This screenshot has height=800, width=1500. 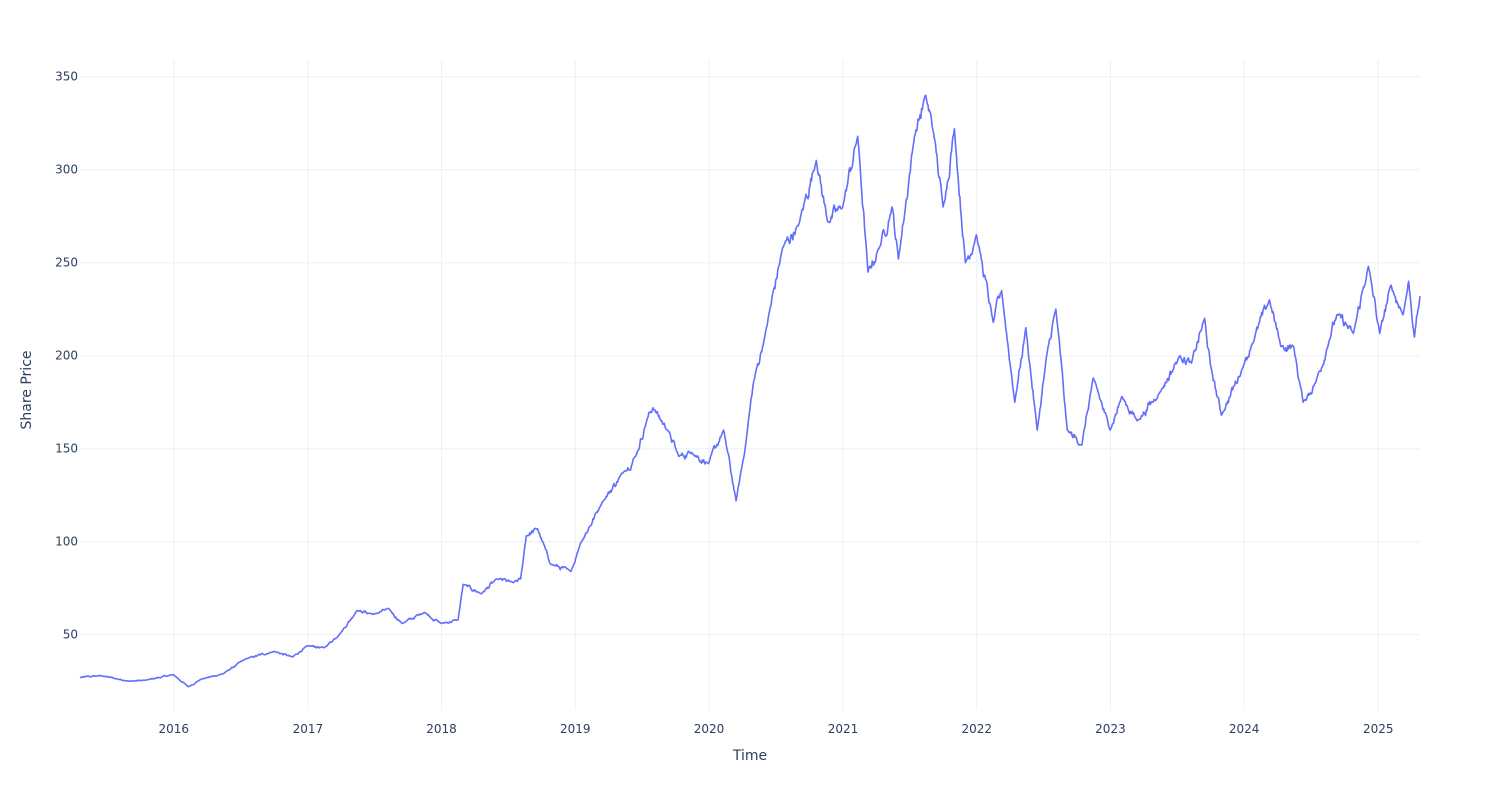 What do you see at coordinates (709, 729) in the screenshot?
I see `x-tick-label: 2020` at bounding box center [709, 729].